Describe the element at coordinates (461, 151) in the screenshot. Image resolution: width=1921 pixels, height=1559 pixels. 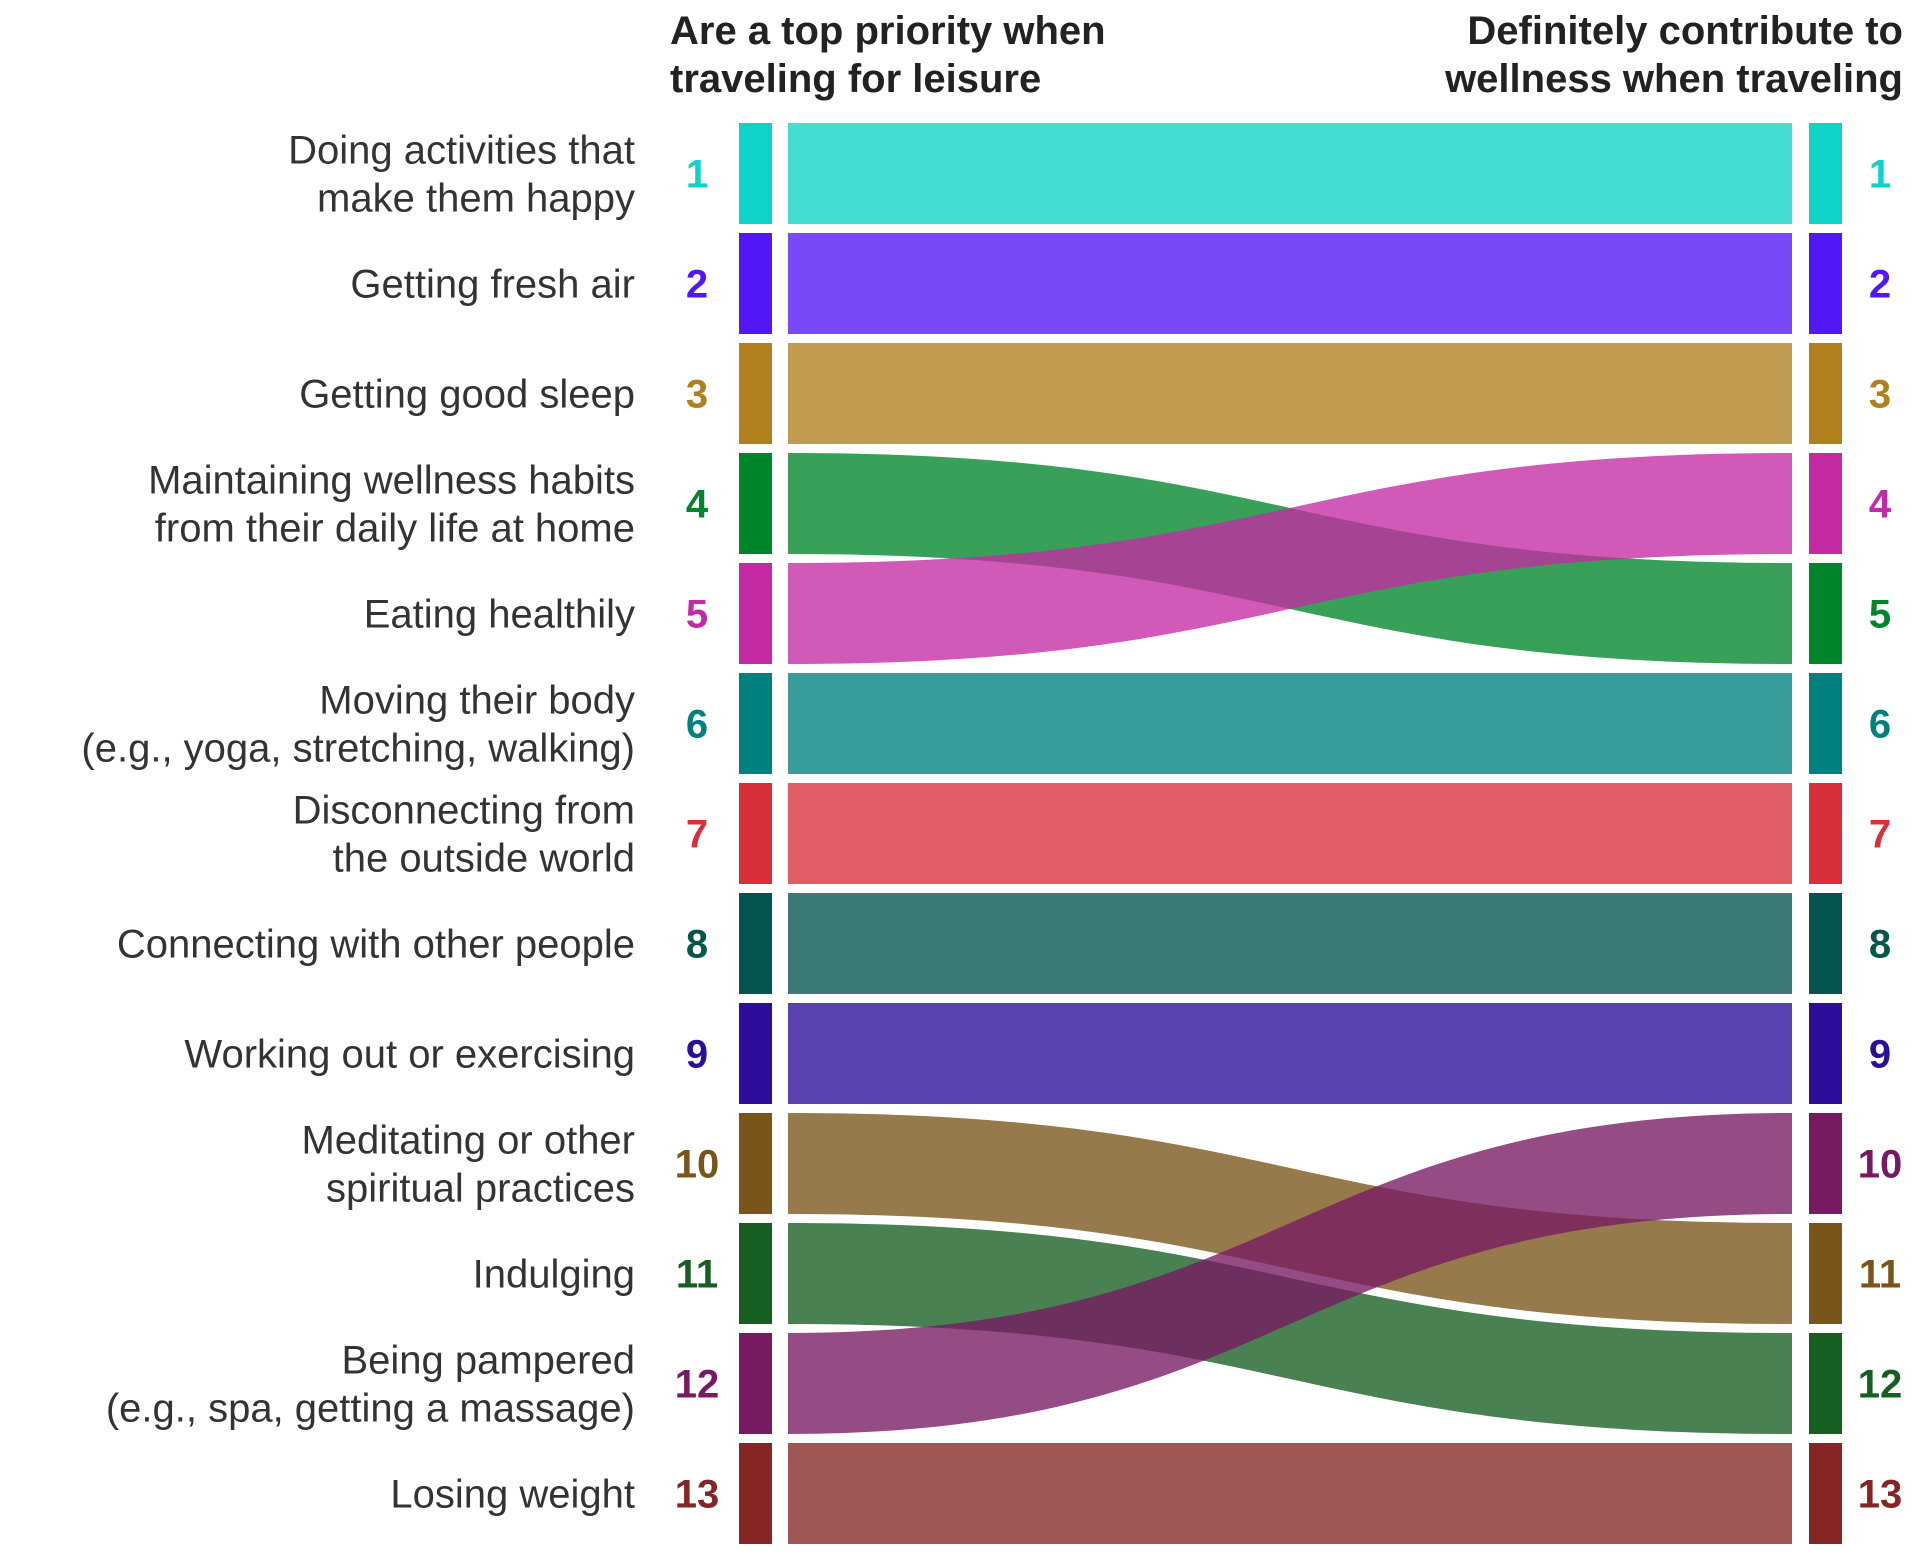
I see `item-label: Doing activities that` at that location.